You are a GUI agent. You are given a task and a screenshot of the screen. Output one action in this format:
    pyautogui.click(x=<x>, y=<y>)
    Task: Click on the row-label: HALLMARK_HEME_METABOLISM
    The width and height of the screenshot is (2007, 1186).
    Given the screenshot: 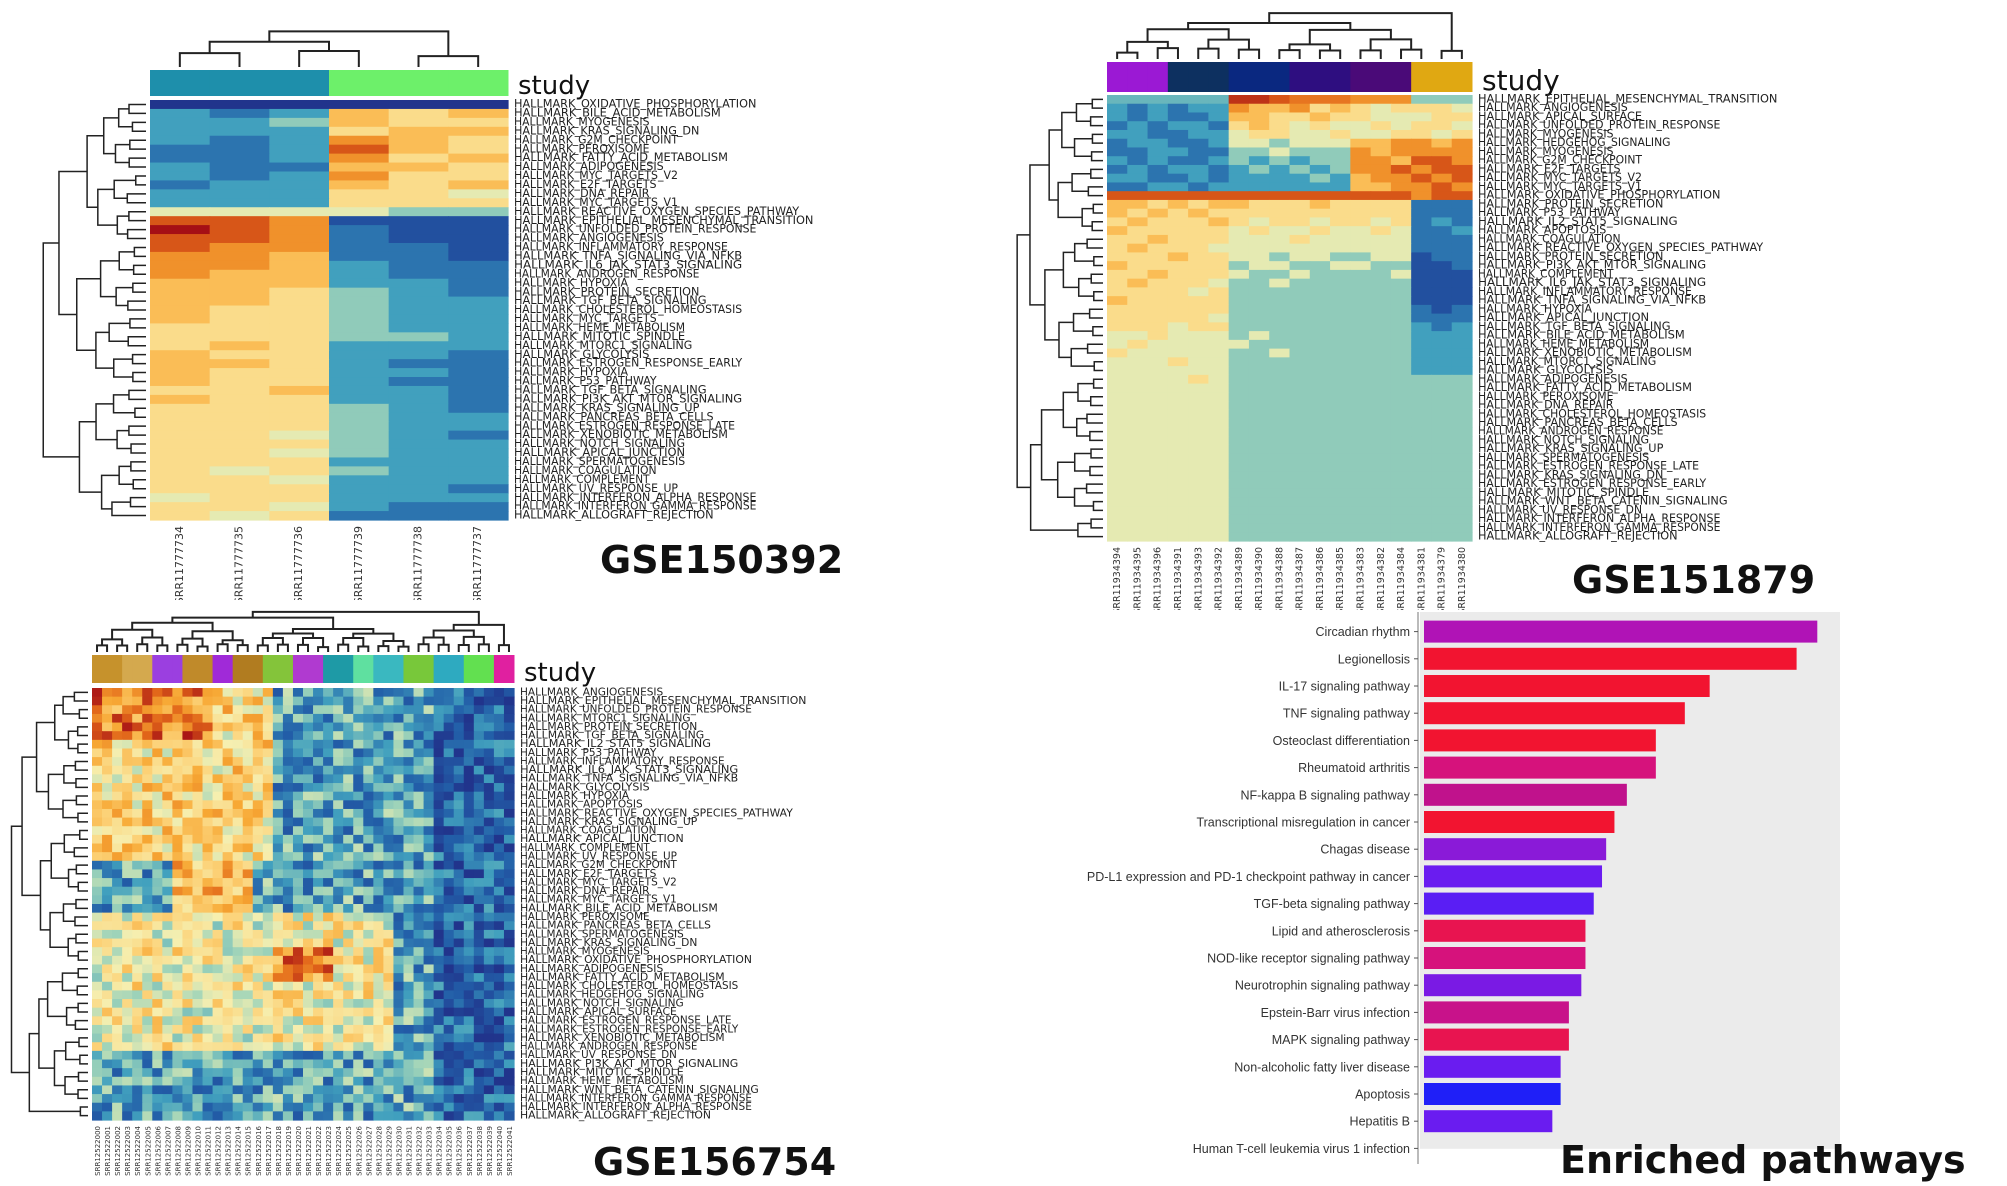 What is the action you would take?
    pyautogui.click(x=1563, y=343)
    